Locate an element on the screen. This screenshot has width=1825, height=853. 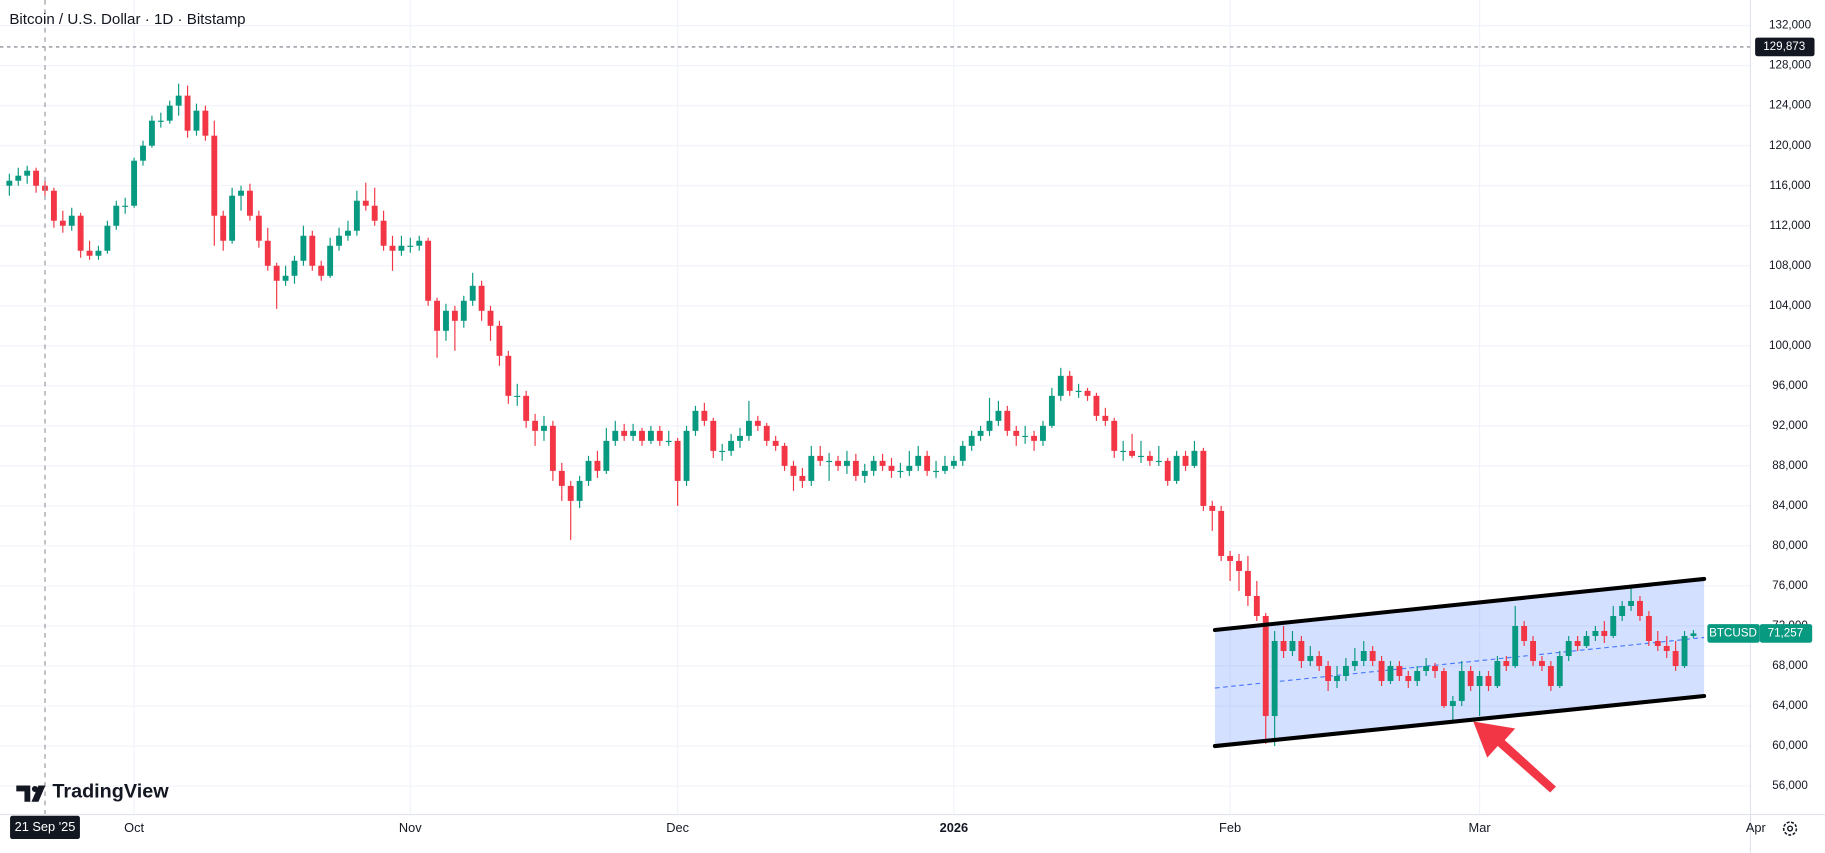
y-tick-label: 56,000 is located at coordinates (1790, 785).